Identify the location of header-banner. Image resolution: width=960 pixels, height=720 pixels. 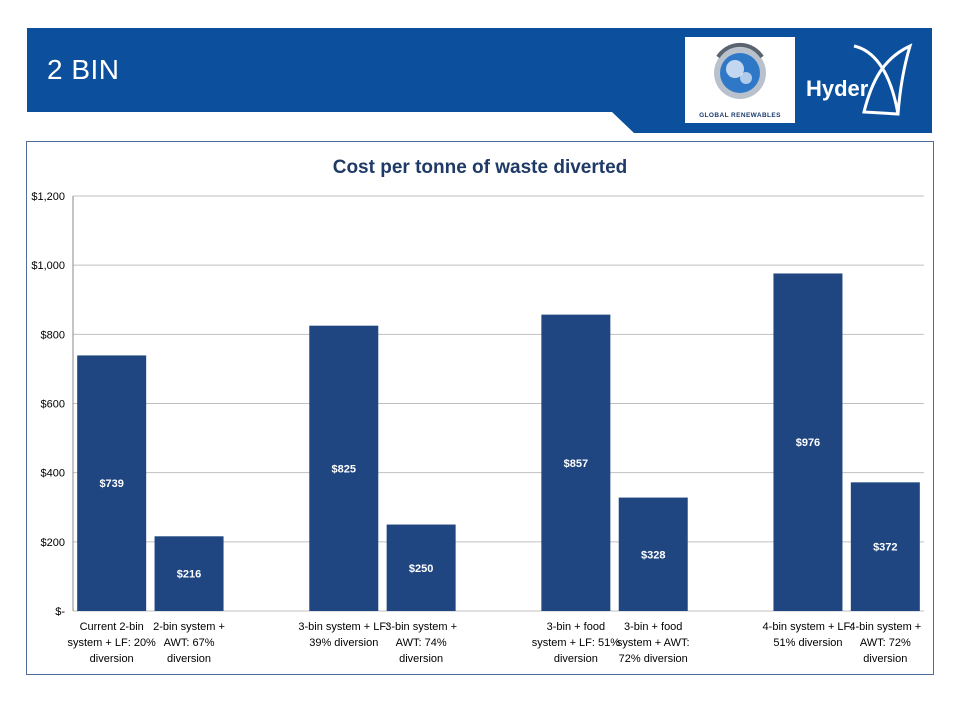
(479, 80).